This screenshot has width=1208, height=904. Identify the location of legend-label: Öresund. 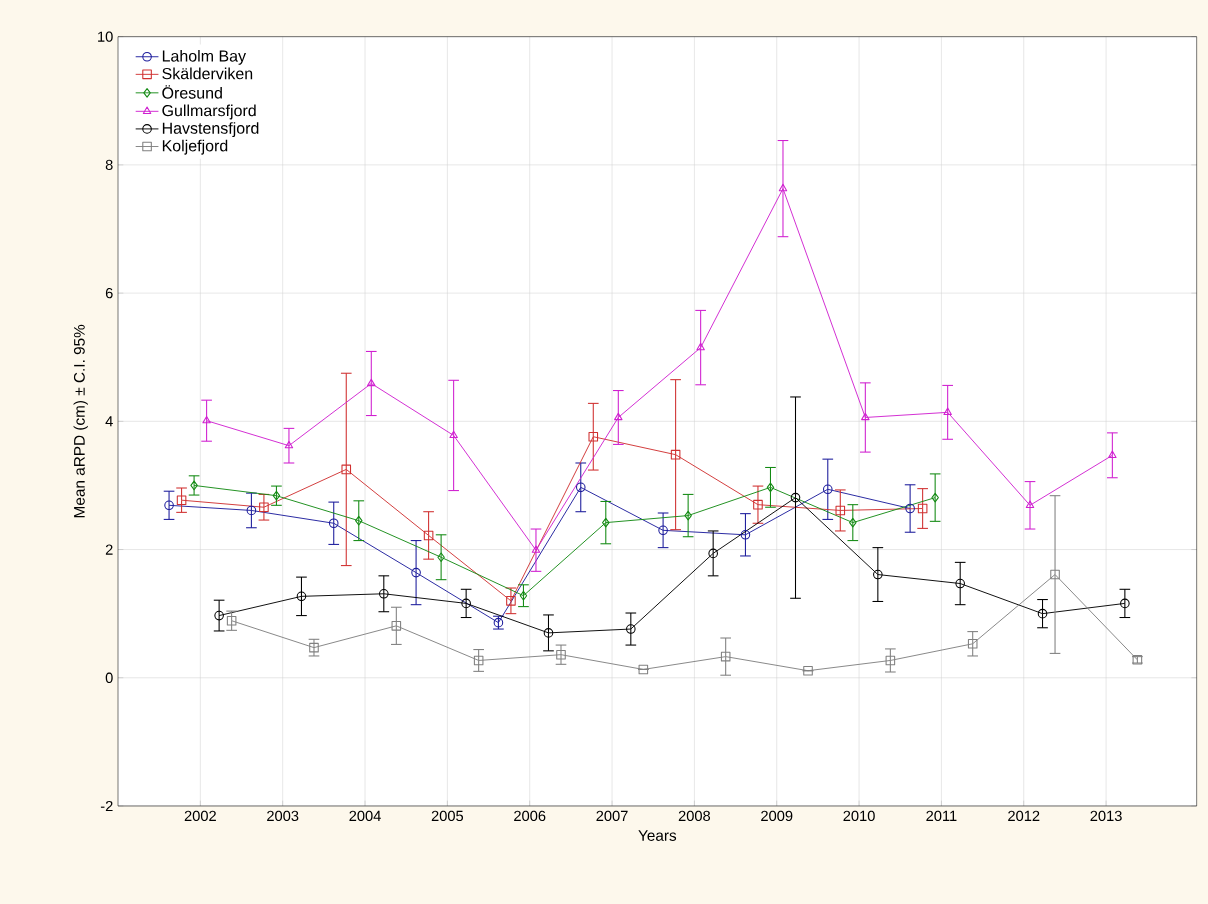
(192, 92).